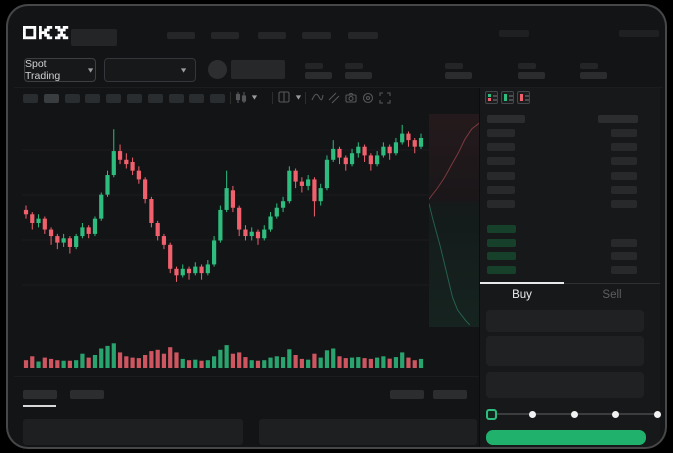  What do you see at coordinates (150, 70) in the screenshot?
I see `pair-selector-dropdown: ▼` at bounding box center [150, 70].